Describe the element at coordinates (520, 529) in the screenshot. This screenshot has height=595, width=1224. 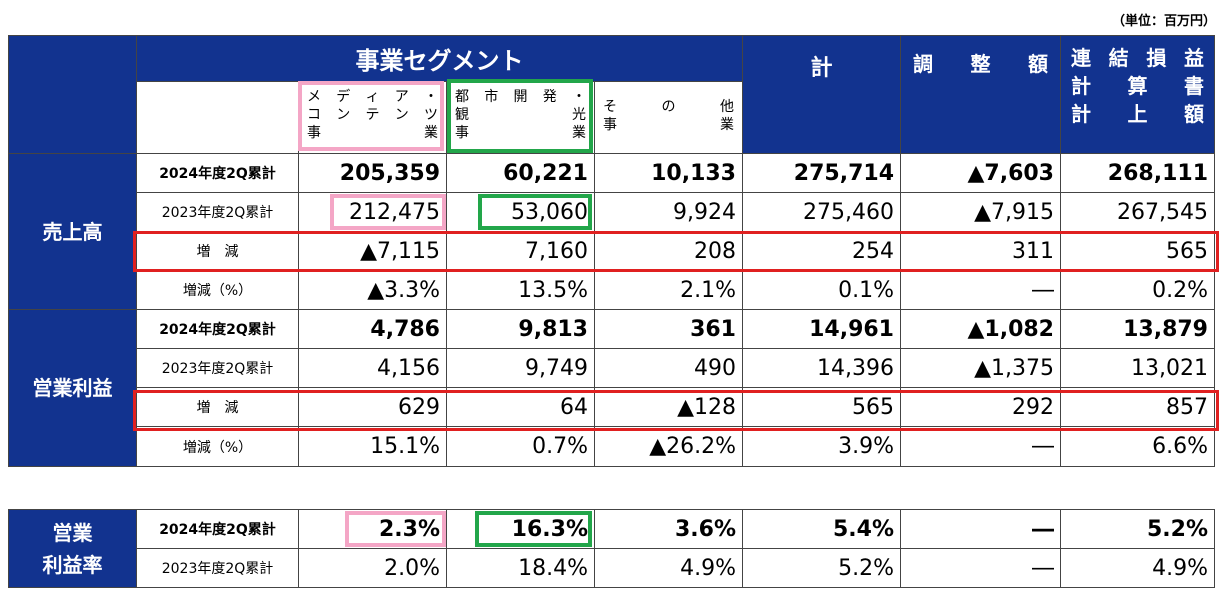
I see `value-cell: 16.3%` at that location.